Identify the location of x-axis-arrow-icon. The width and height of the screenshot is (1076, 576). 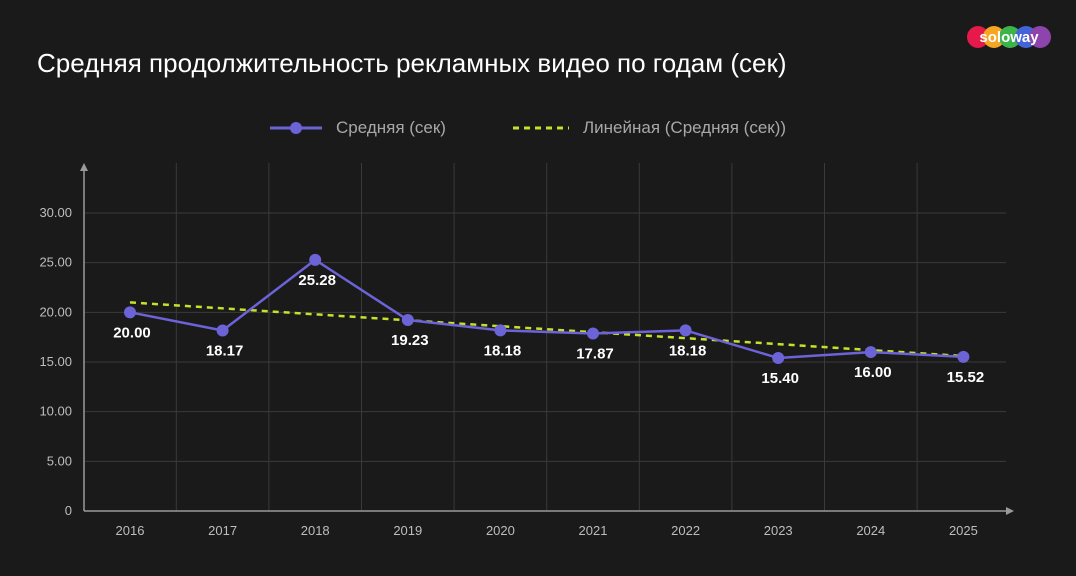
(1010, 511).